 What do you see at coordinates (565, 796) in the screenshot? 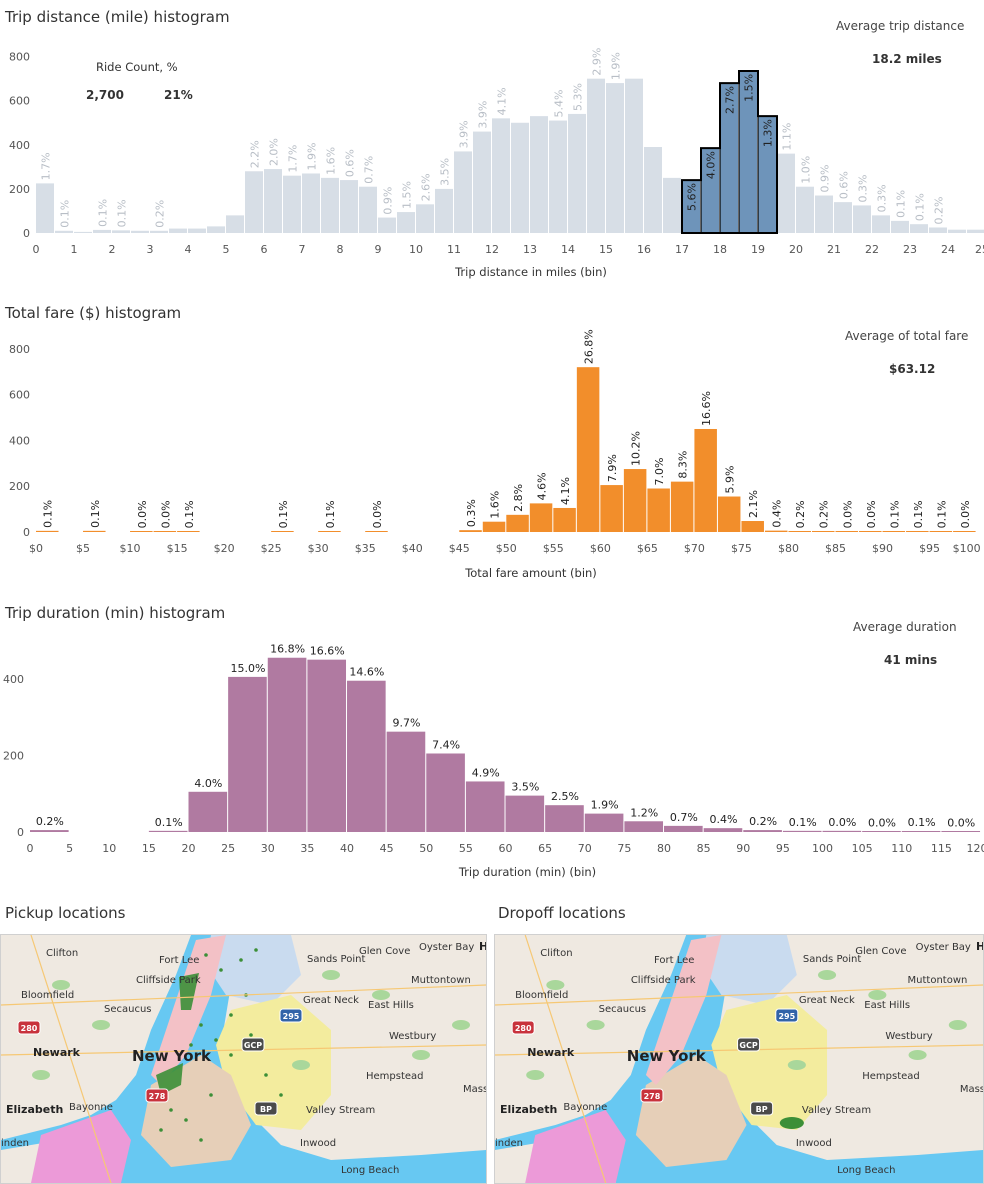
I see `data-label: 2.5%` at bounding box center [565, 796].